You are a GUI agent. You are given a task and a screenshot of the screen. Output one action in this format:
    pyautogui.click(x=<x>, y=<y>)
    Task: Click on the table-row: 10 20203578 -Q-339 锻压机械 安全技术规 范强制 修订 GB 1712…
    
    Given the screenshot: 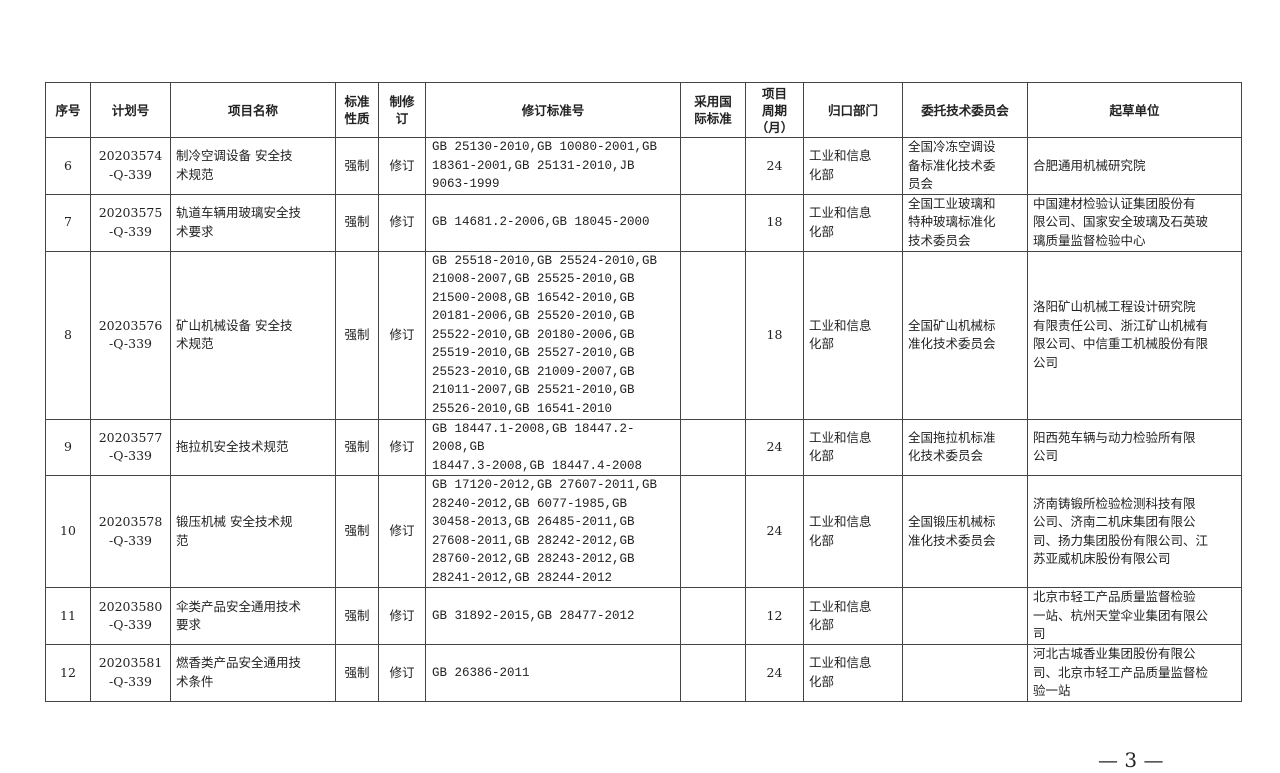 What is the action you would take?
    pyautogui.click(x=643, y=531)
    